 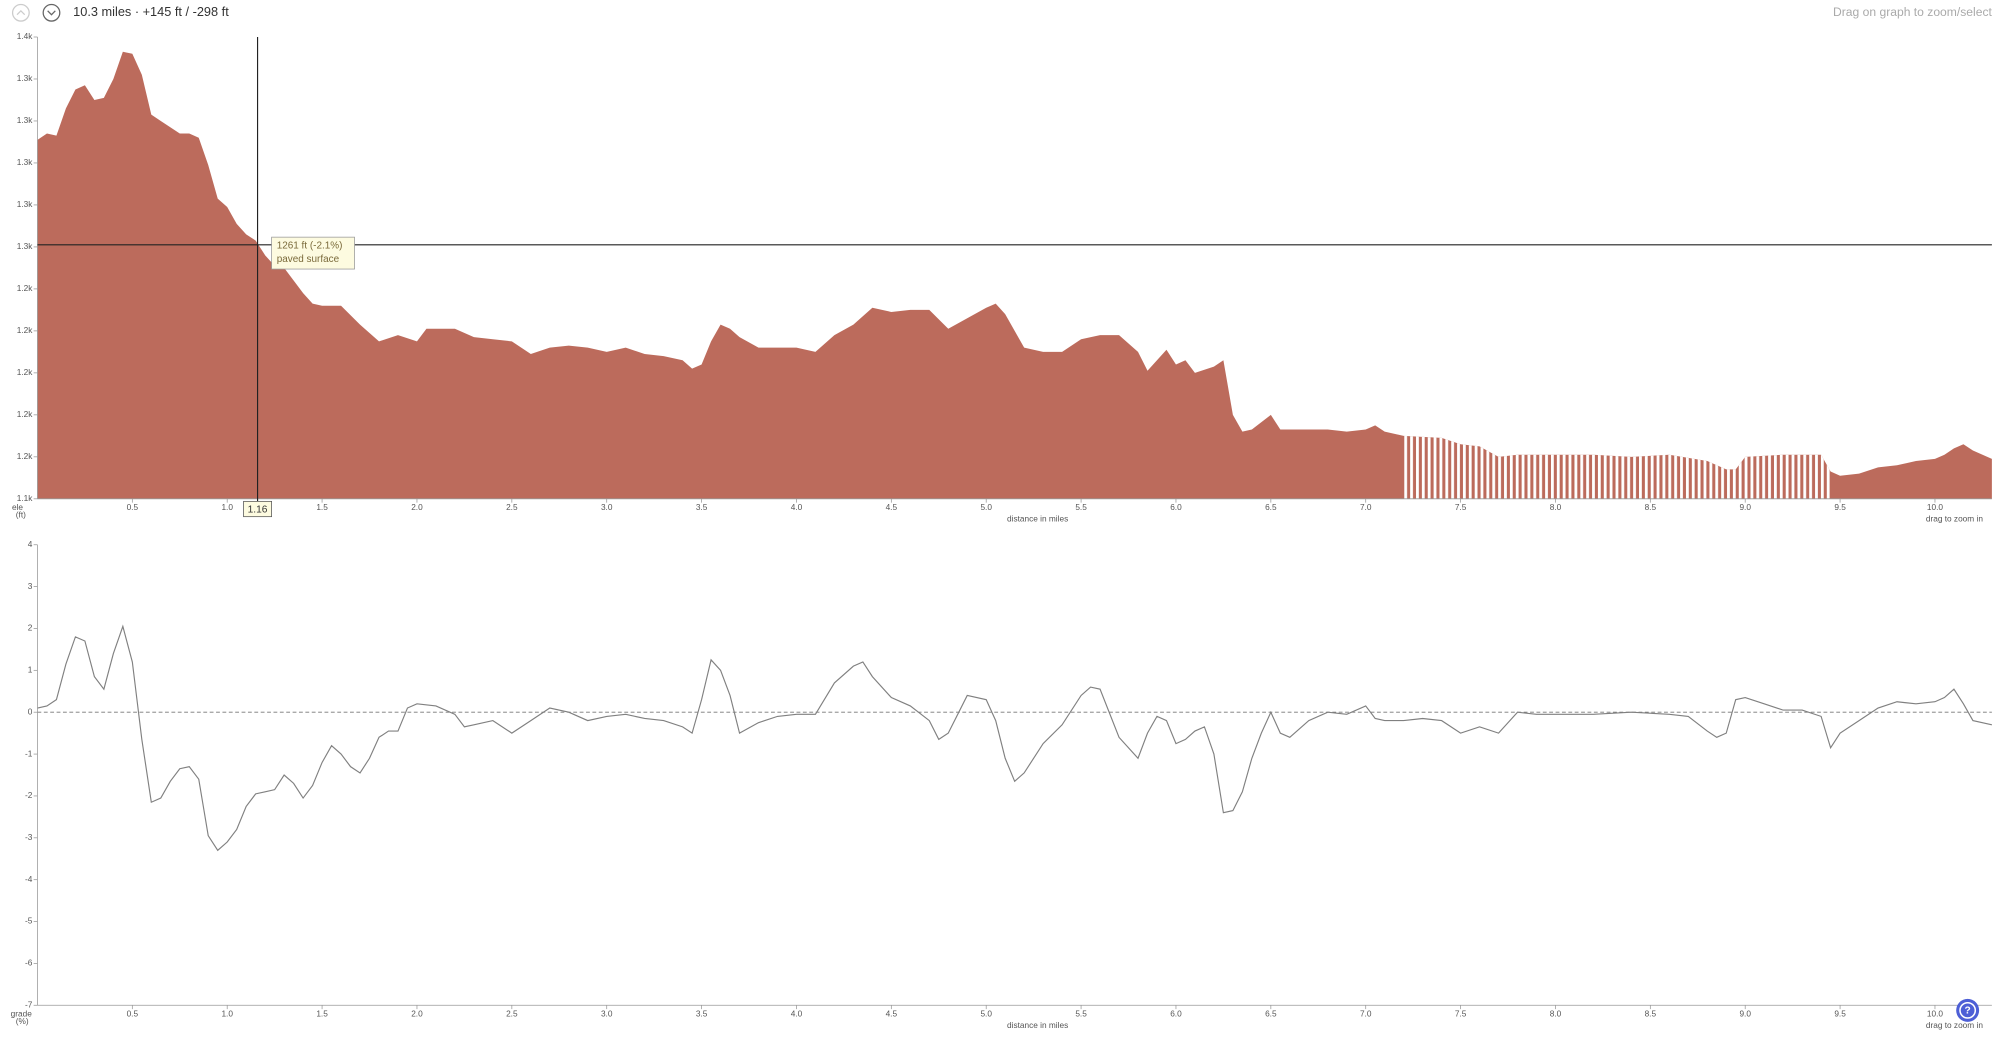 I want to click on y-tick-label: 0, so click(x=30, y=711).